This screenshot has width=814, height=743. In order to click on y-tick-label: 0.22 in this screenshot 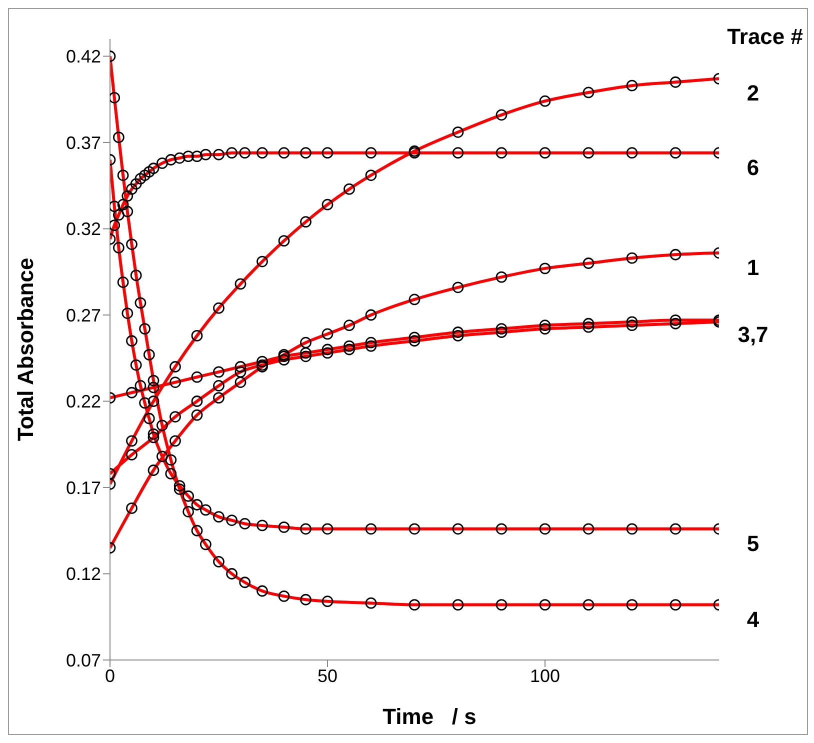, I will do `click(83, 402)`.